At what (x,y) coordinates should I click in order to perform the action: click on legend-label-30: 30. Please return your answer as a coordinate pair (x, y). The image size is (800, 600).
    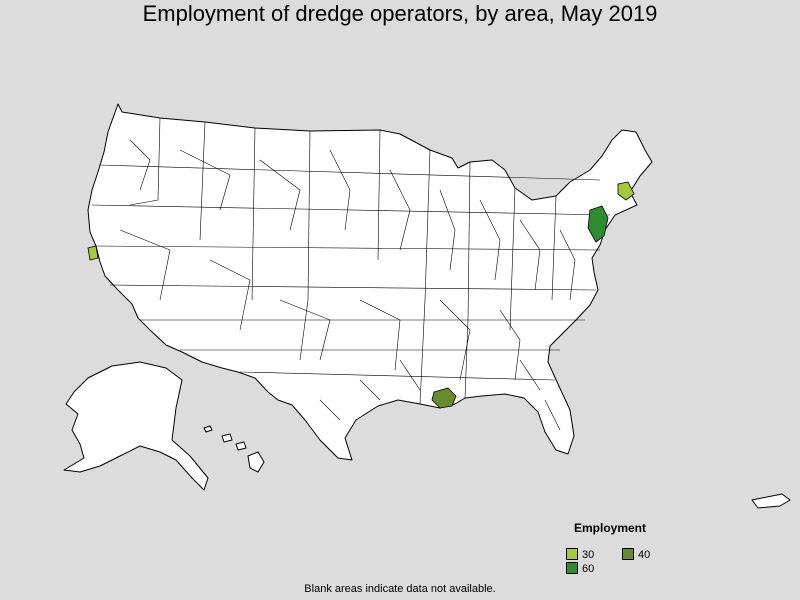
    Looking at the image, I should click on (588, 555).